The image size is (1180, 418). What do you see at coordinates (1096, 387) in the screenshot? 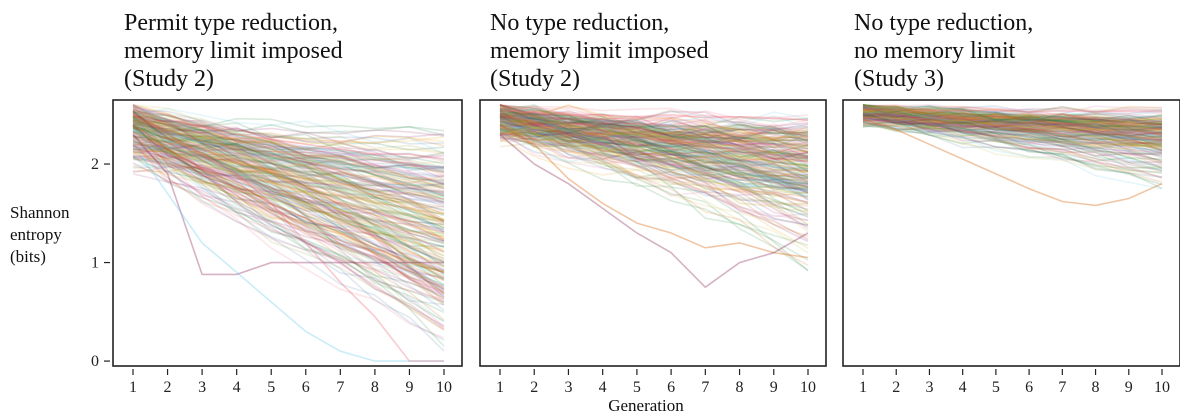
I see `x-tick-label: 8` at bounding box center [1096, 387].